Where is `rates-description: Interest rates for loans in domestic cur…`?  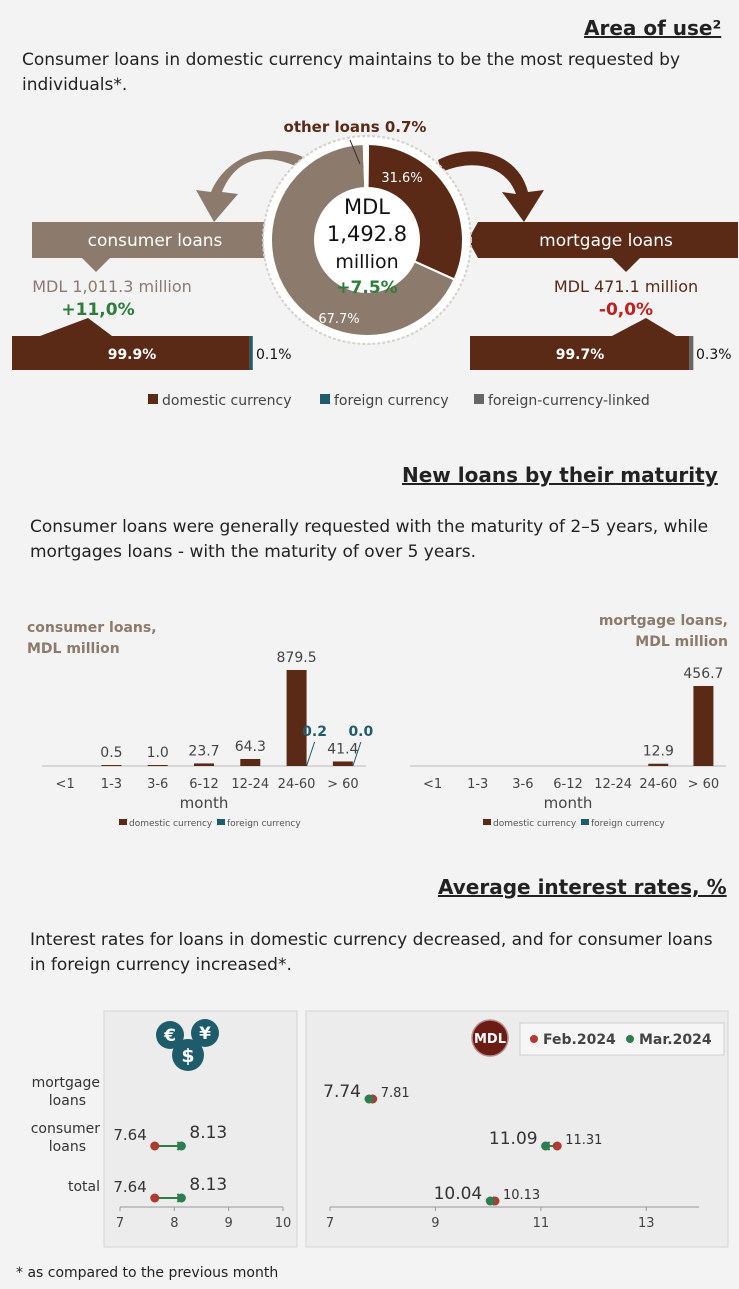
rates-description: Interest rates for loans in domestic cur… is located at coordinates (371, 952).